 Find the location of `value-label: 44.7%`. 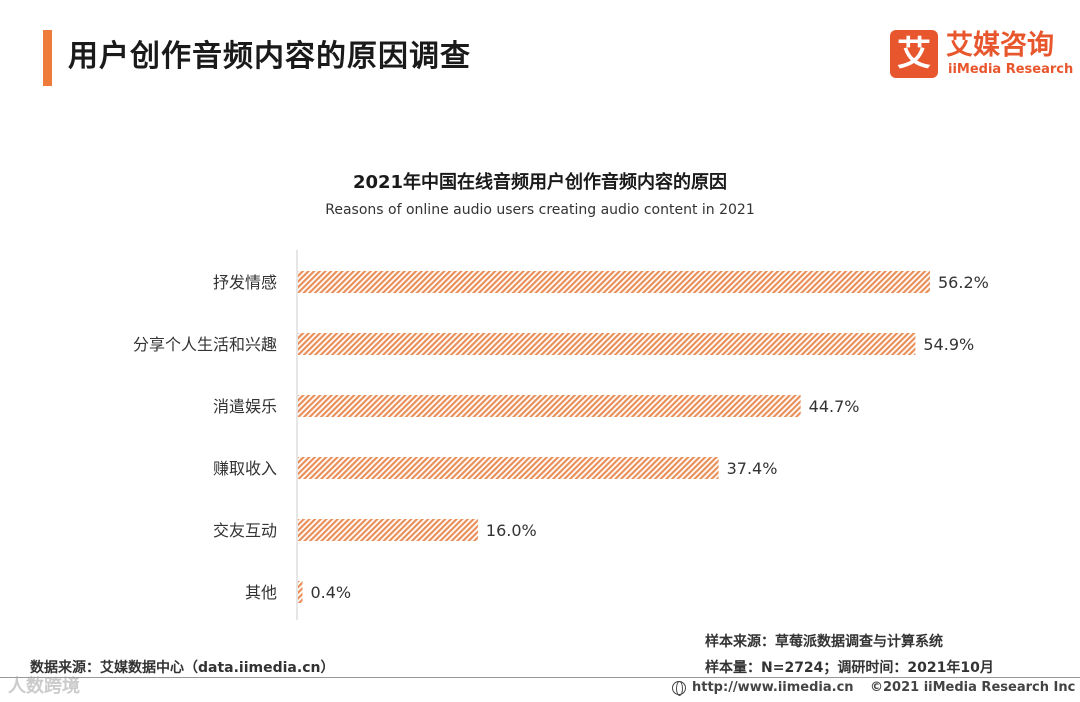

value-label: 44.7% is located at coordinates (834, 406).